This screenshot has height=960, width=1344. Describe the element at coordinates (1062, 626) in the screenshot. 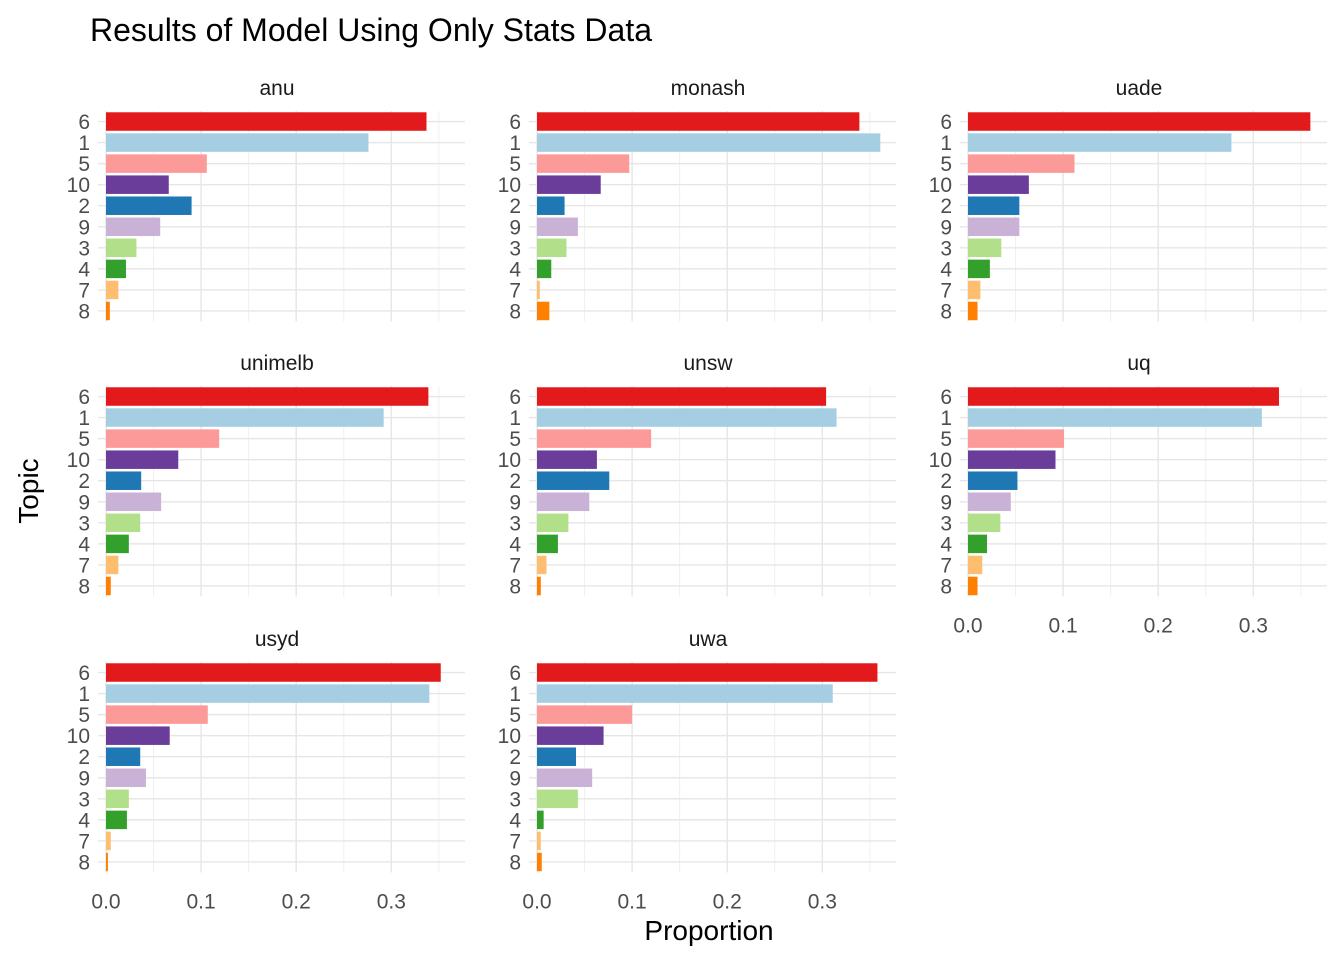

I see `x-tick-label: 0.1` at that location.